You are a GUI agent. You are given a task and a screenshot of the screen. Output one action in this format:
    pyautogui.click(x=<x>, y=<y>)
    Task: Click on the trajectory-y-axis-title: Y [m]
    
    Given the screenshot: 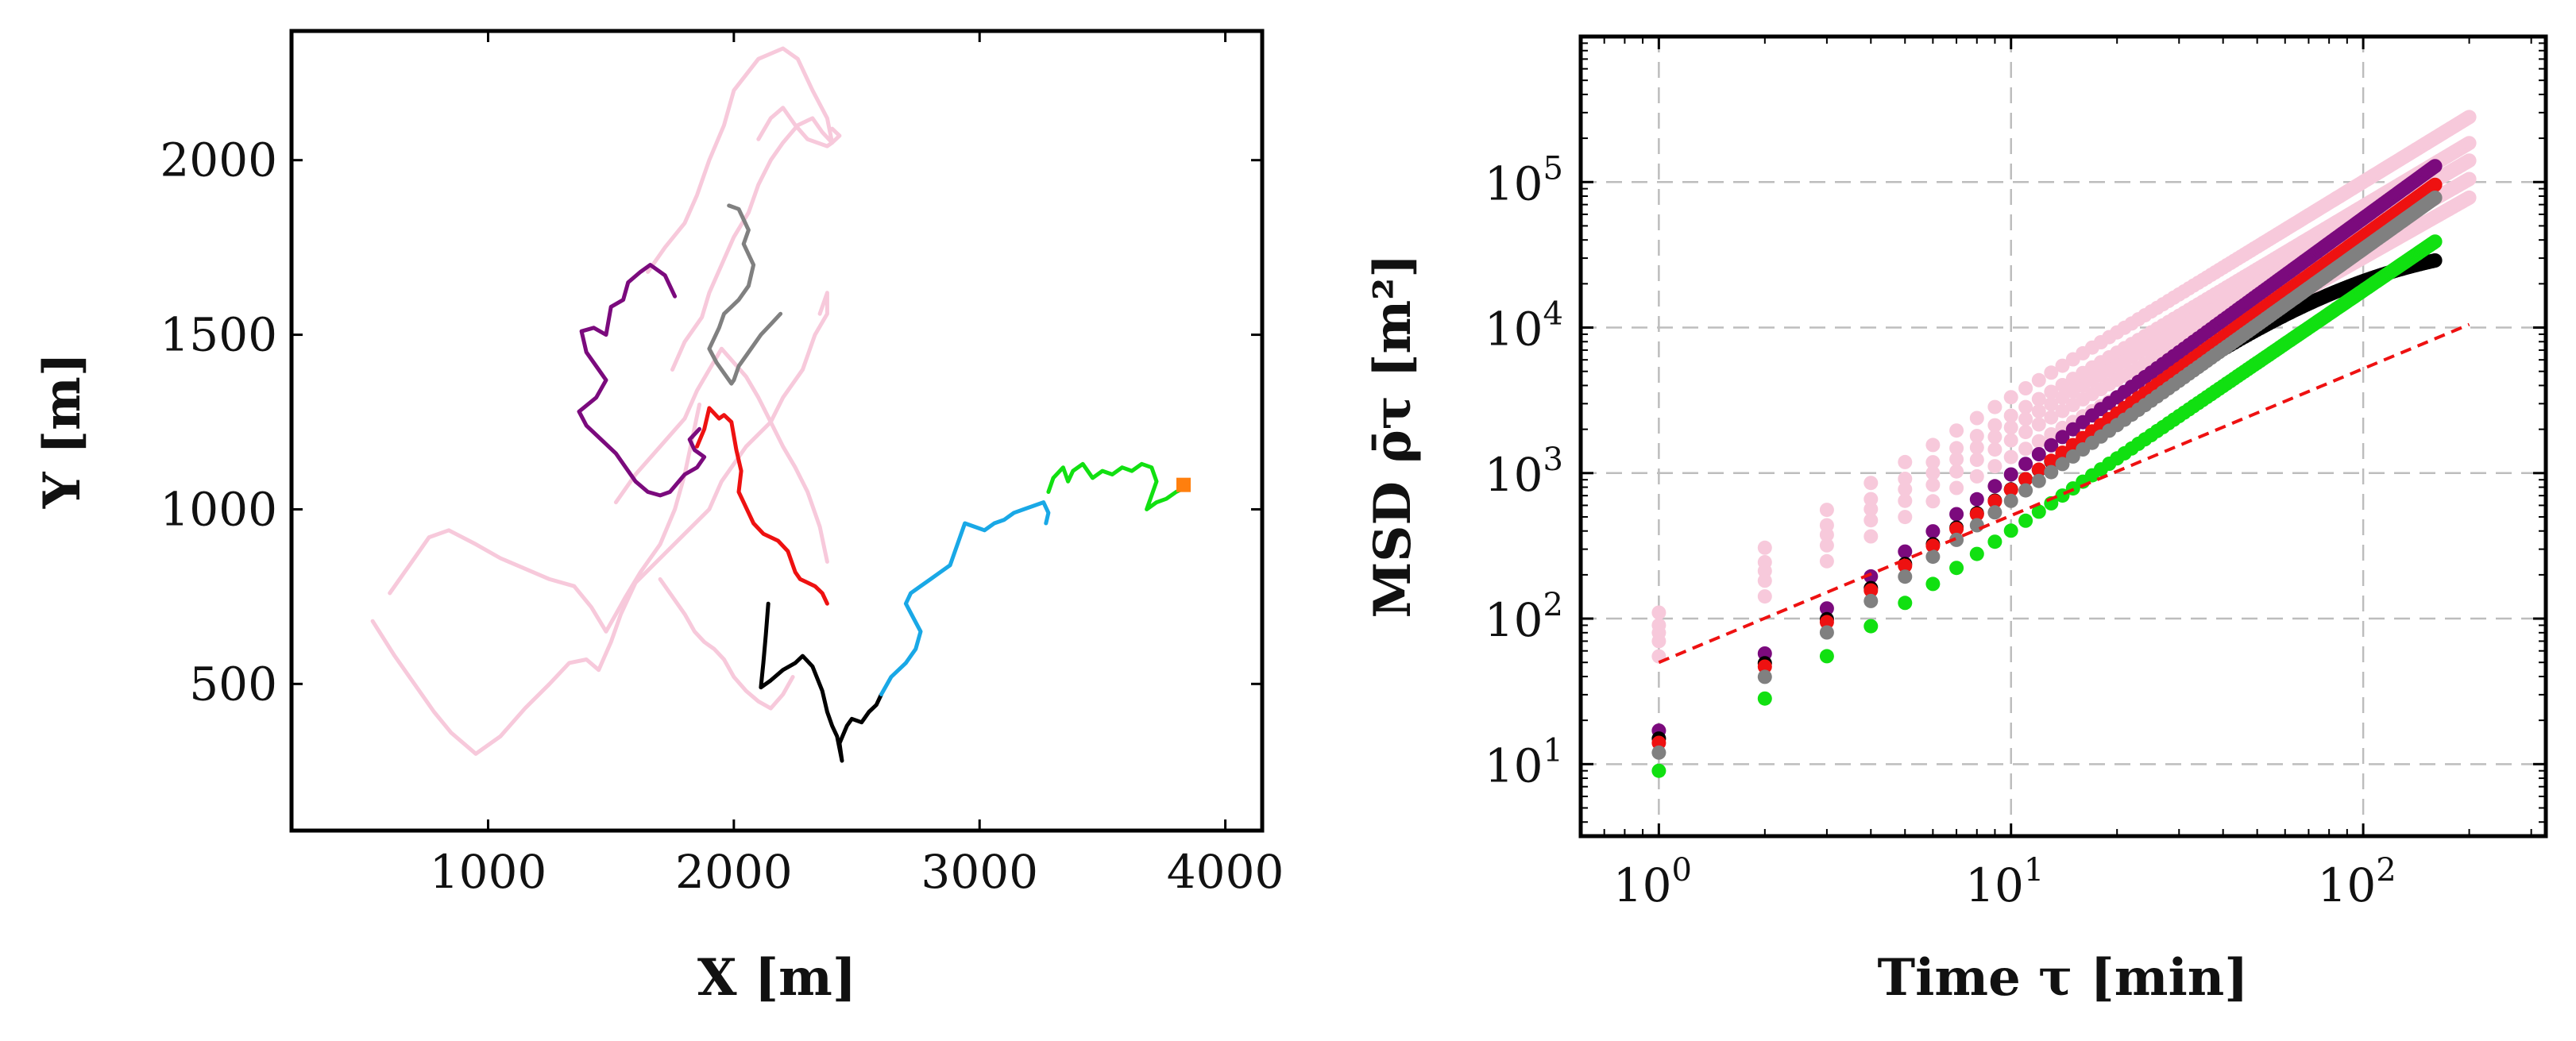 What is the action you would take?
    pyautogui.click(x=62, y=431)
    